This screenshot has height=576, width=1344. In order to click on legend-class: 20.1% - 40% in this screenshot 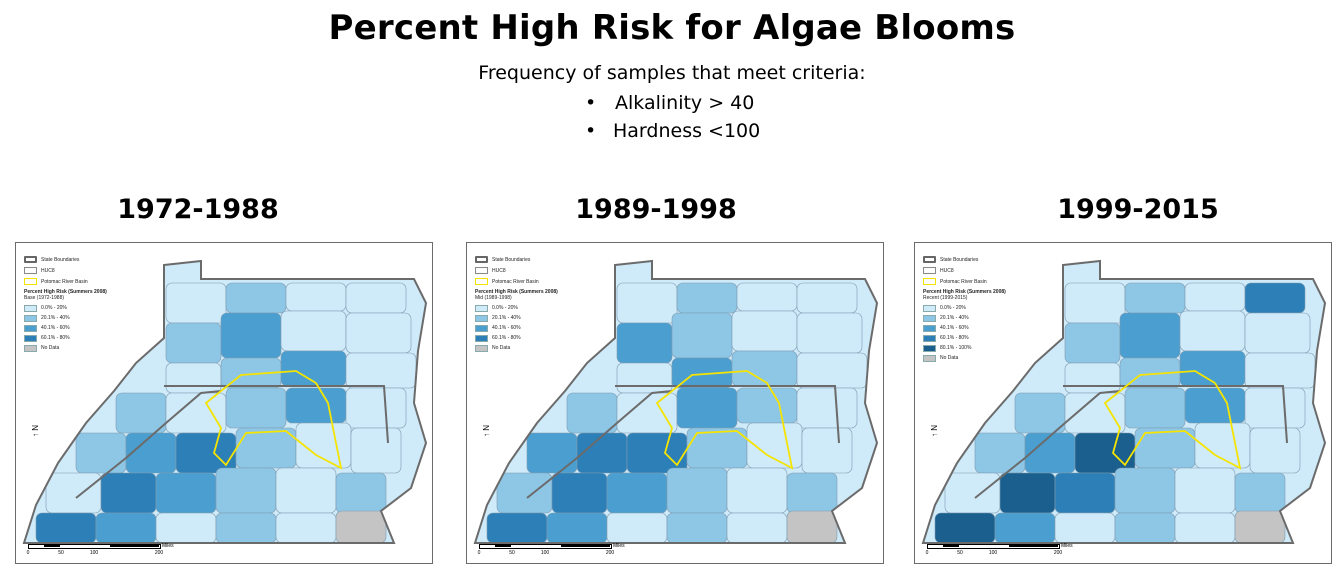, I will do `click(964, 318)`.